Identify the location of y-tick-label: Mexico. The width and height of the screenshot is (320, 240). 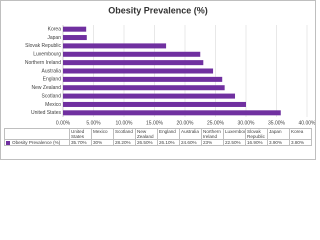
(53, 105).